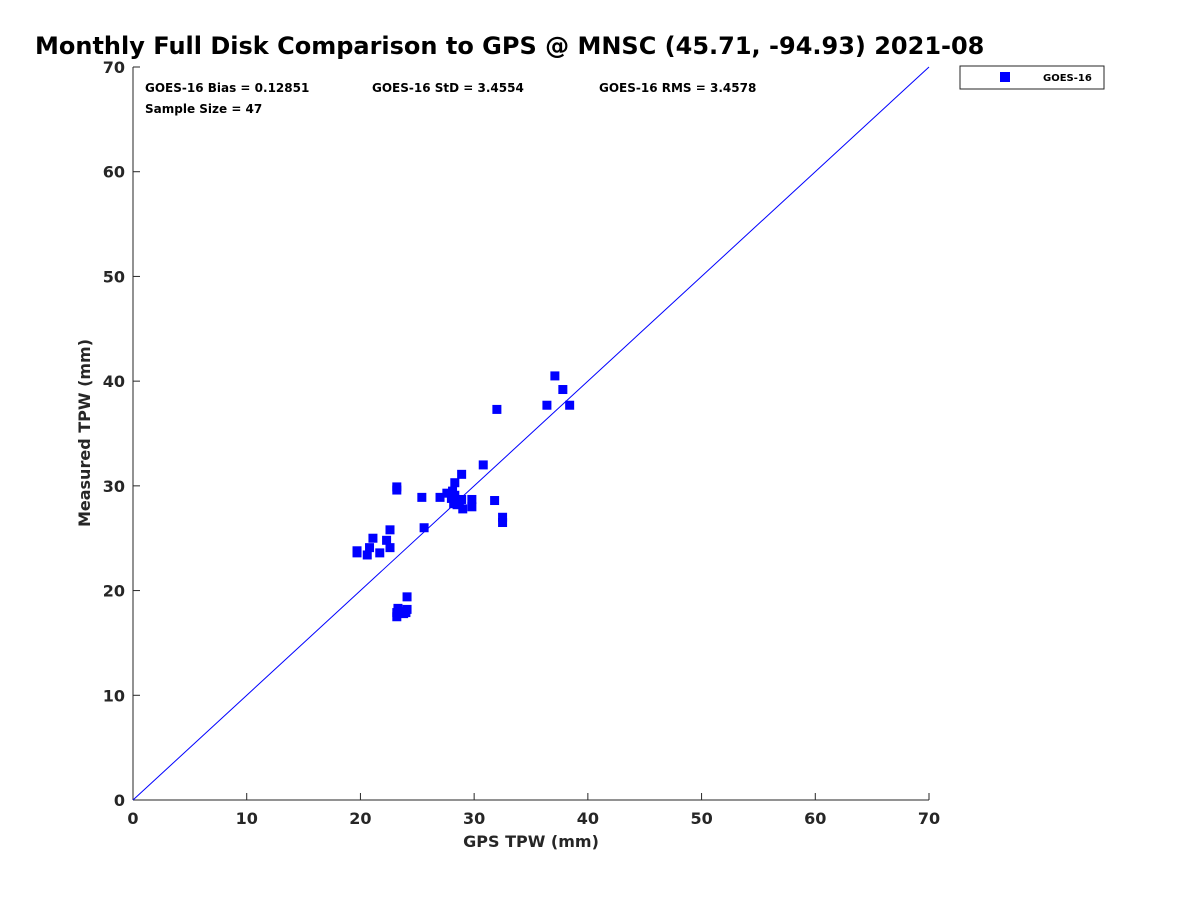 Image resolution: width=1200 pixels, height=900 pixels. What do you see at coordinates (677, 88) in the screenshot?
I see `rms-stat: GOES-16 RMS = 3.4578` at bounding box center [677, 88].